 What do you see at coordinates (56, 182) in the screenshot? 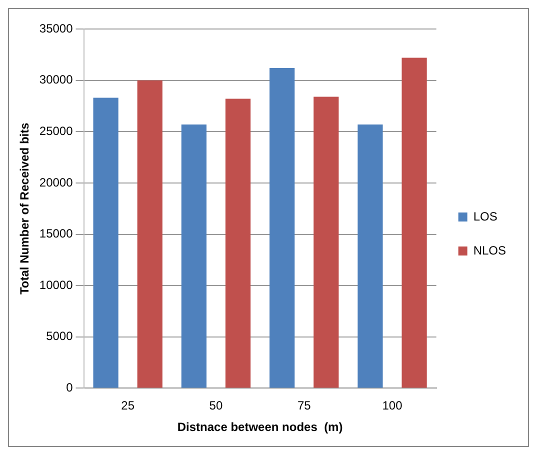
I see `y-tick-label: 20000` at bounding box center [56, 182].